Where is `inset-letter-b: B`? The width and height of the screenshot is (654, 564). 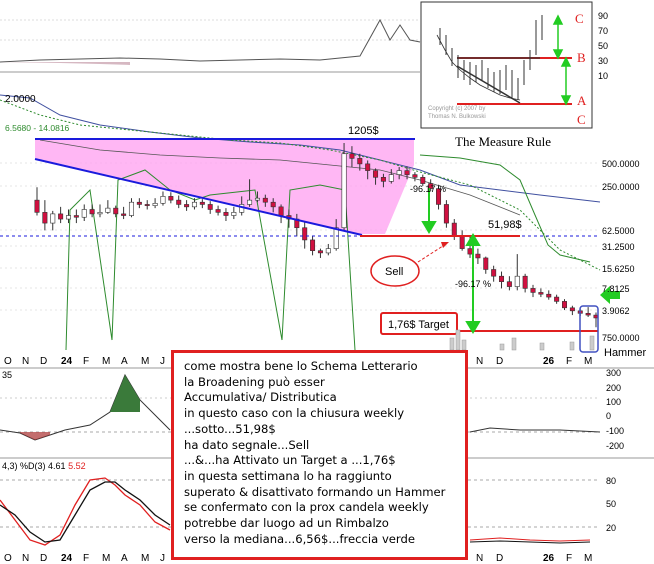
inset-letter-b: B is located at coordinates (581, 57).